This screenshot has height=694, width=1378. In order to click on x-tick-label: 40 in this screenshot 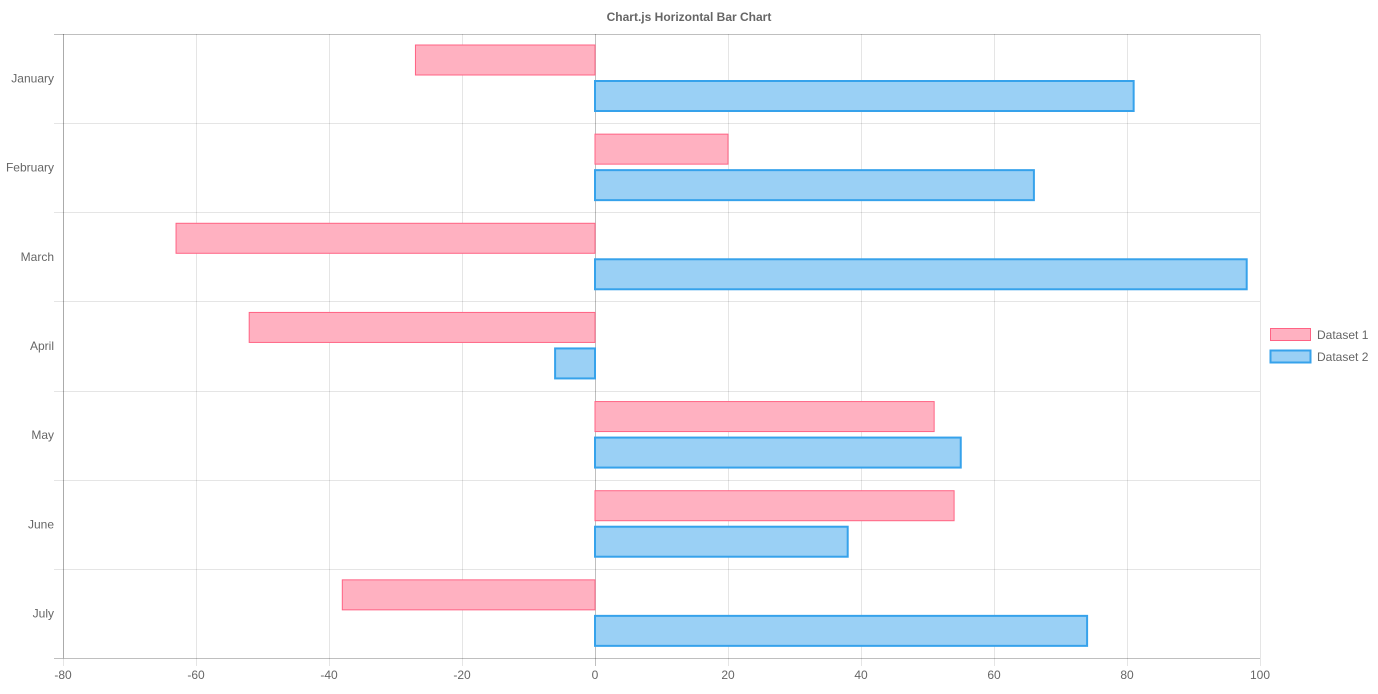, I will do `click(861, 675)`.